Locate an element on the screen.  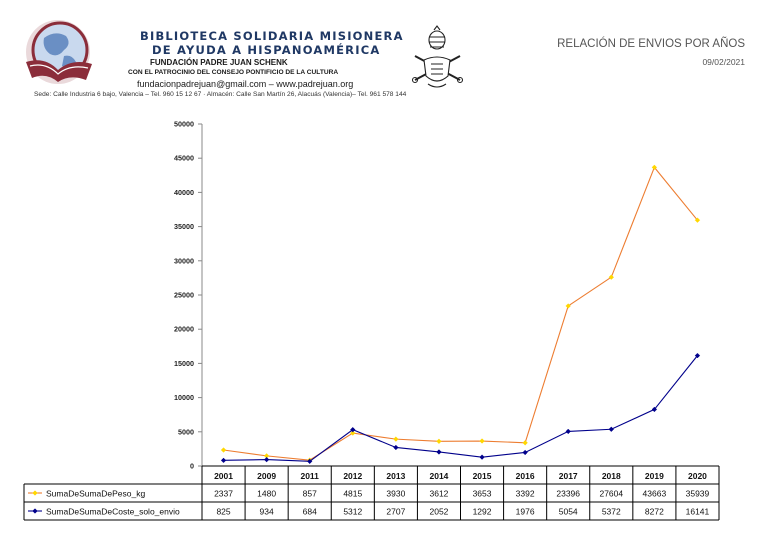
foundation-name: FUNDACIÓN PADRE JUAN SCHENK is located at coordinates (219, 62).